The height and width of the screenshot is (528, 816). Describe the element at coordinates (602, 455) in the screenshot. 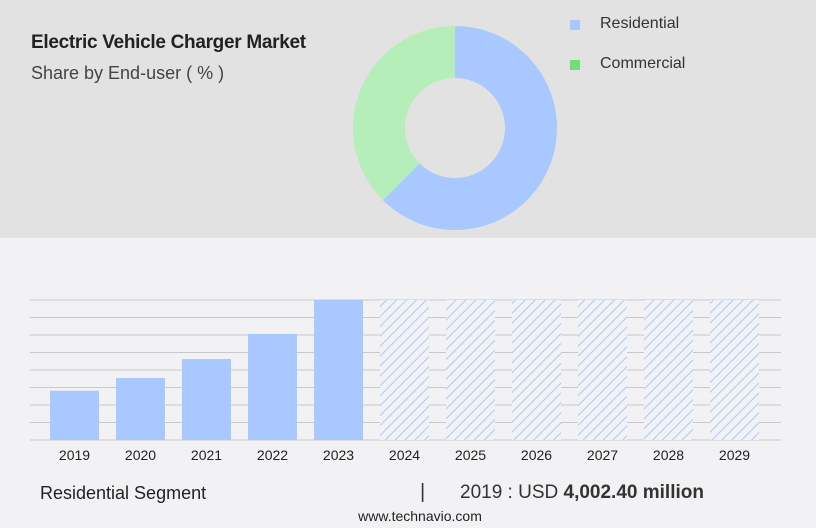

I see `x-tick-label: 2027` at that location.